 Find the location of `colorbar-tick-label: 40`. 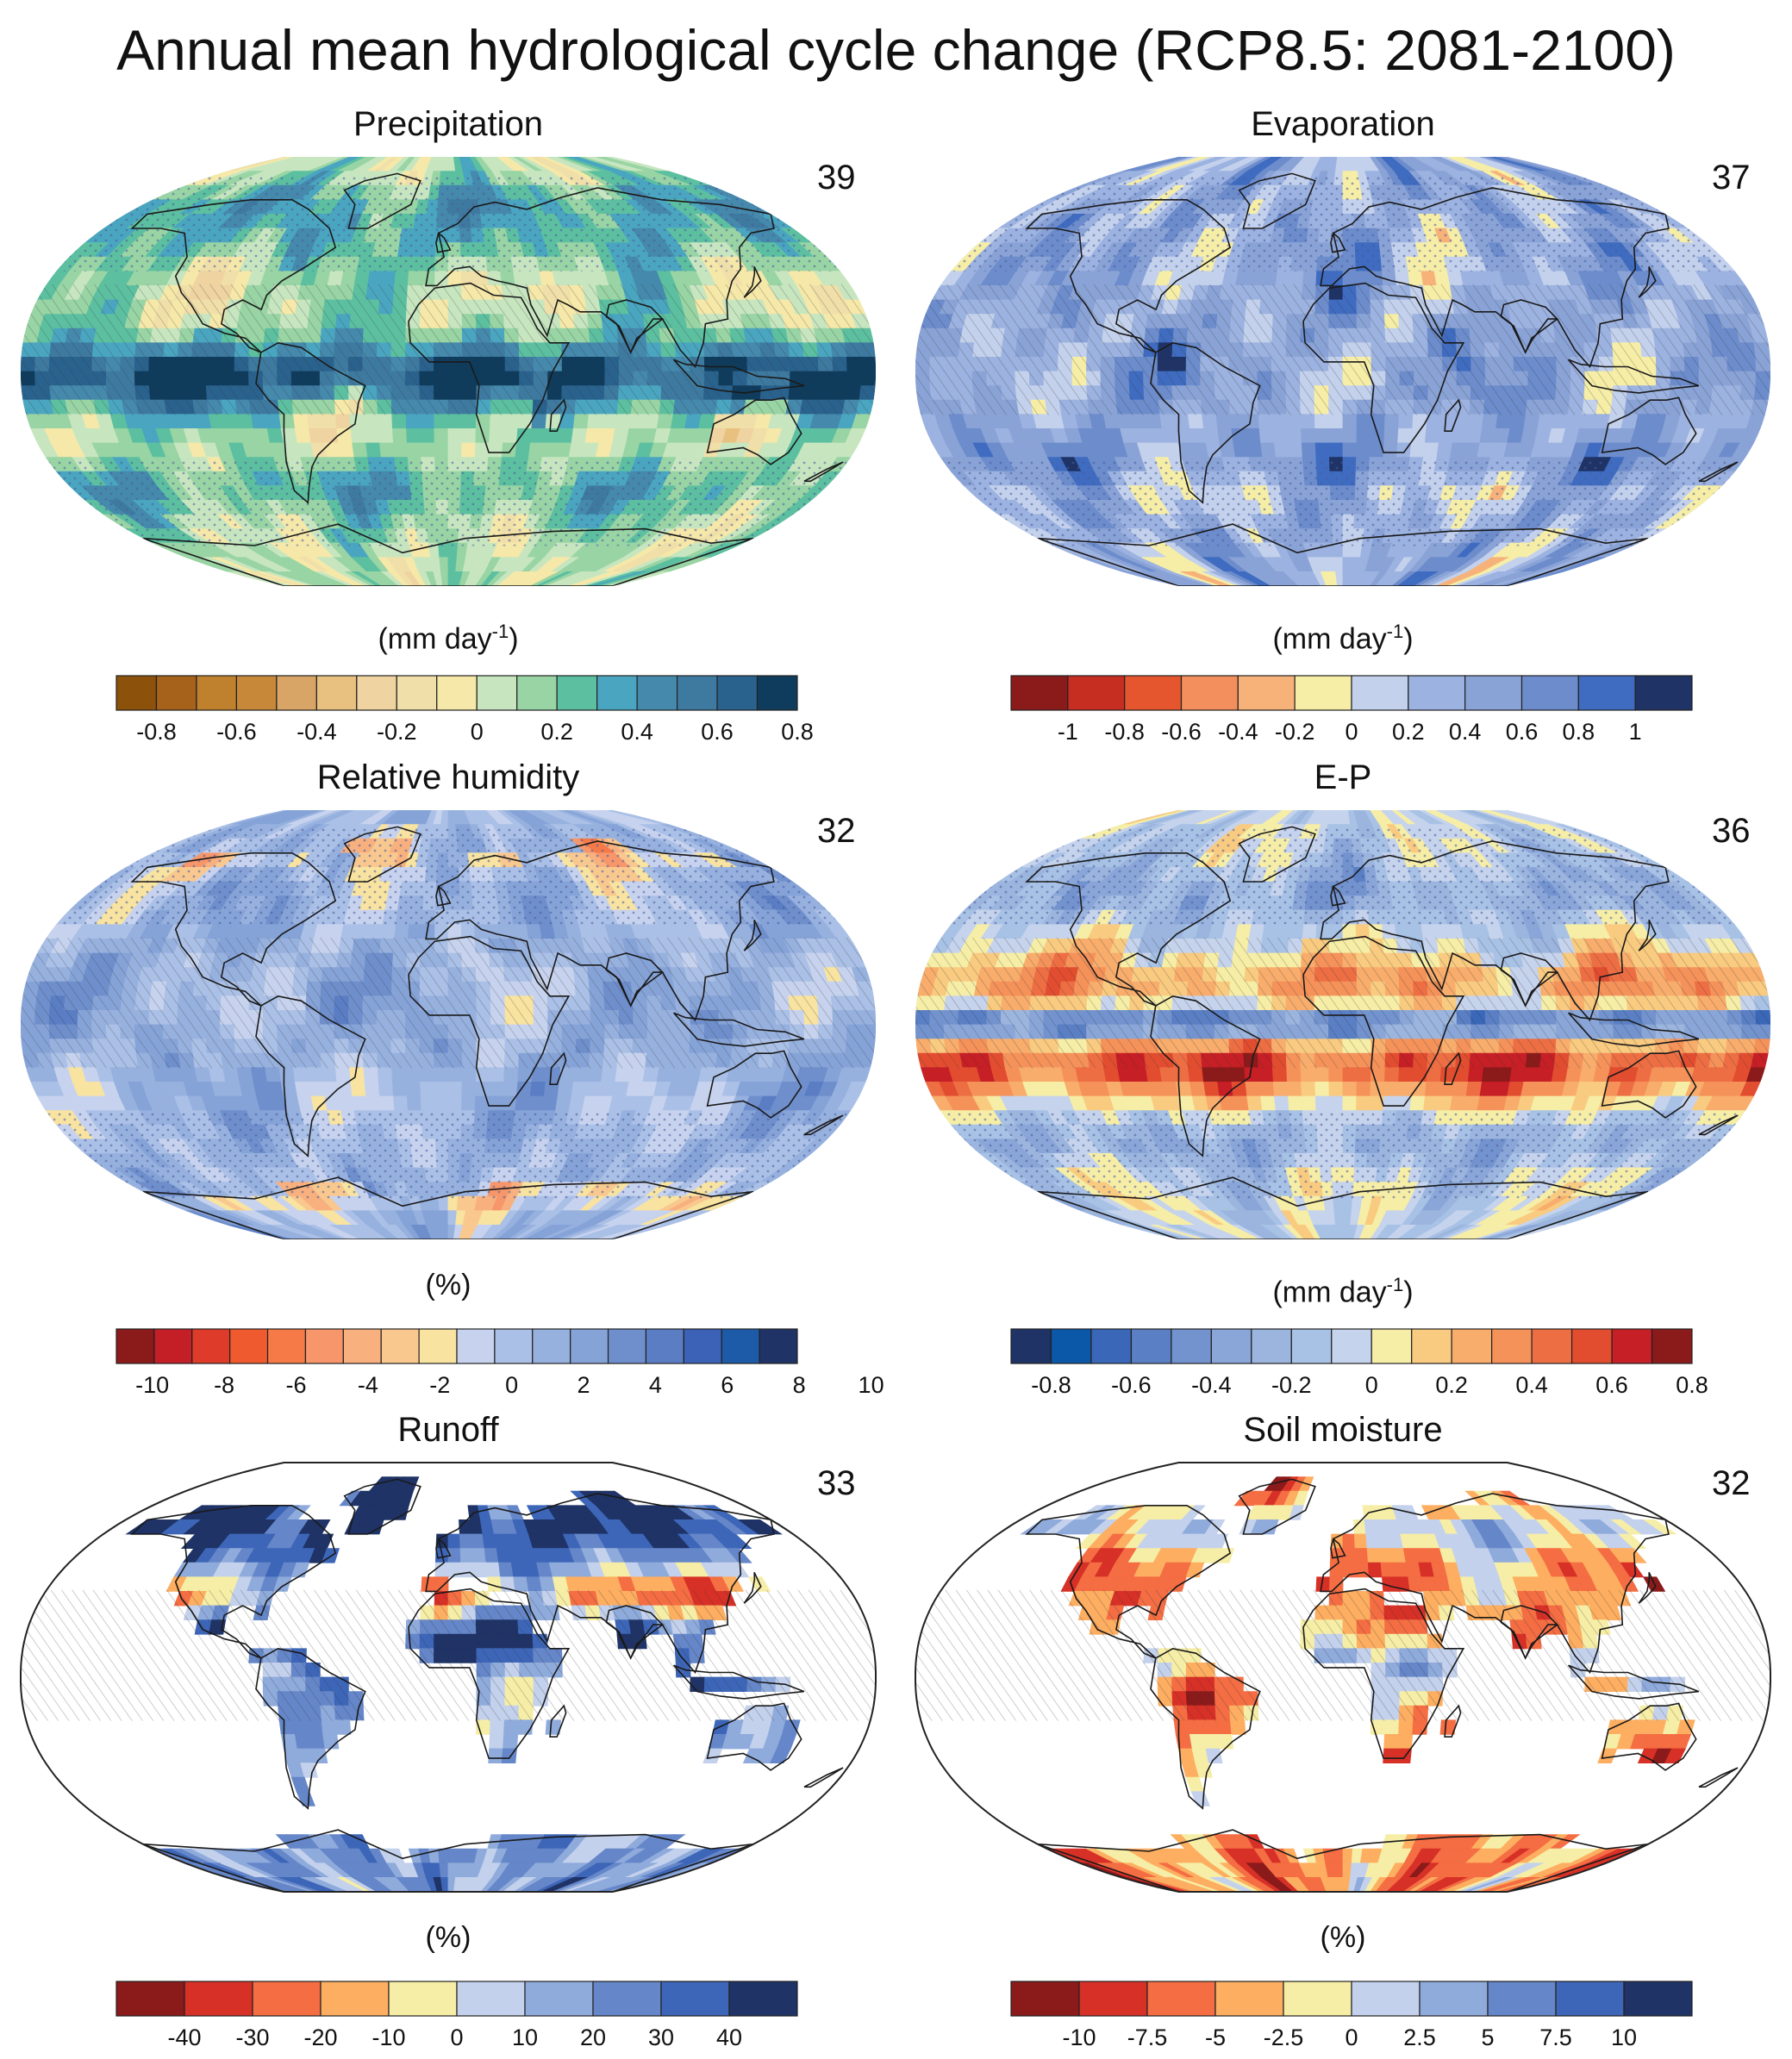

colorbar-tick-label: 40 is located at coordinates (729, 2038).